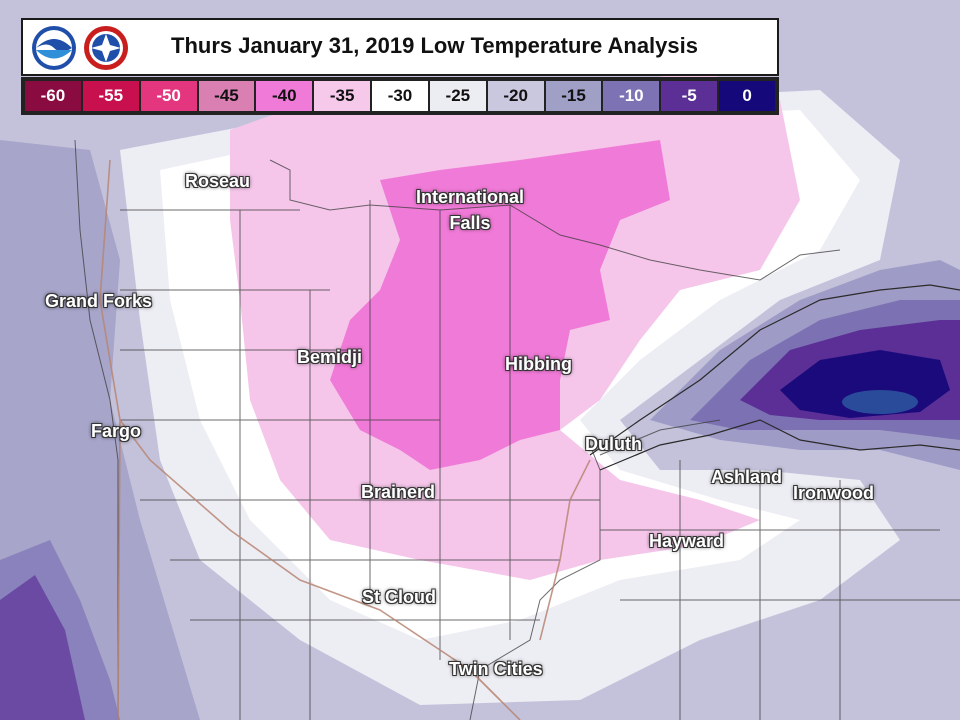 Image resolution: width=960 pixels, height=720 pixels. I want to click on legend-cell: -55, so click(110, 96).